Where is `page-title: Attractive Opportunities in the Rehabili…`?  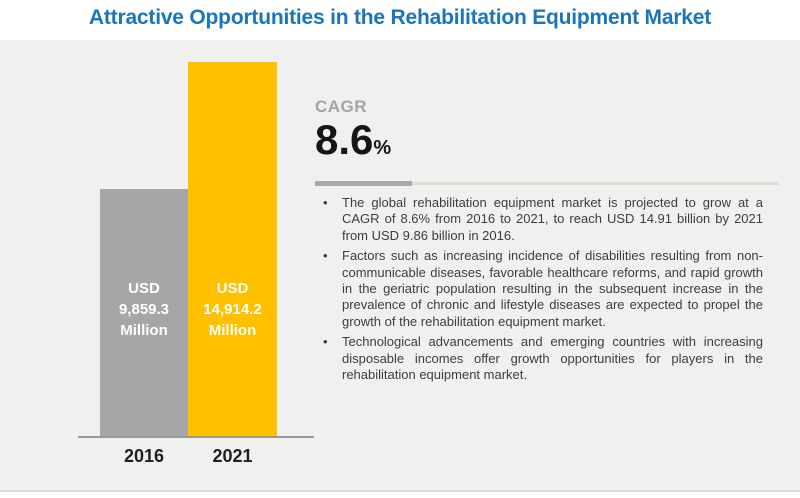
page-title: Attractive Opportunities in the Rehabili… is located at coordinates (400, 17).